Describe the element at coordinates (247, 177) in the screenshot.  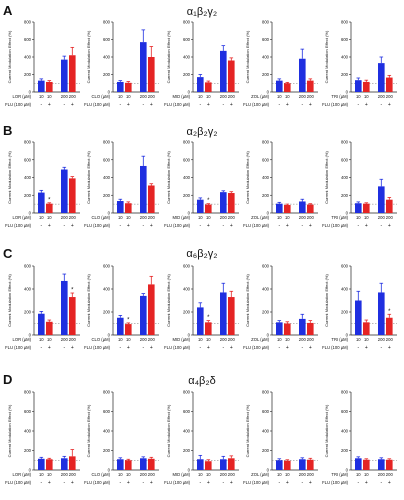
I see `chart-b-4-ylabel: Current Modulation Effect (%)` at that location.